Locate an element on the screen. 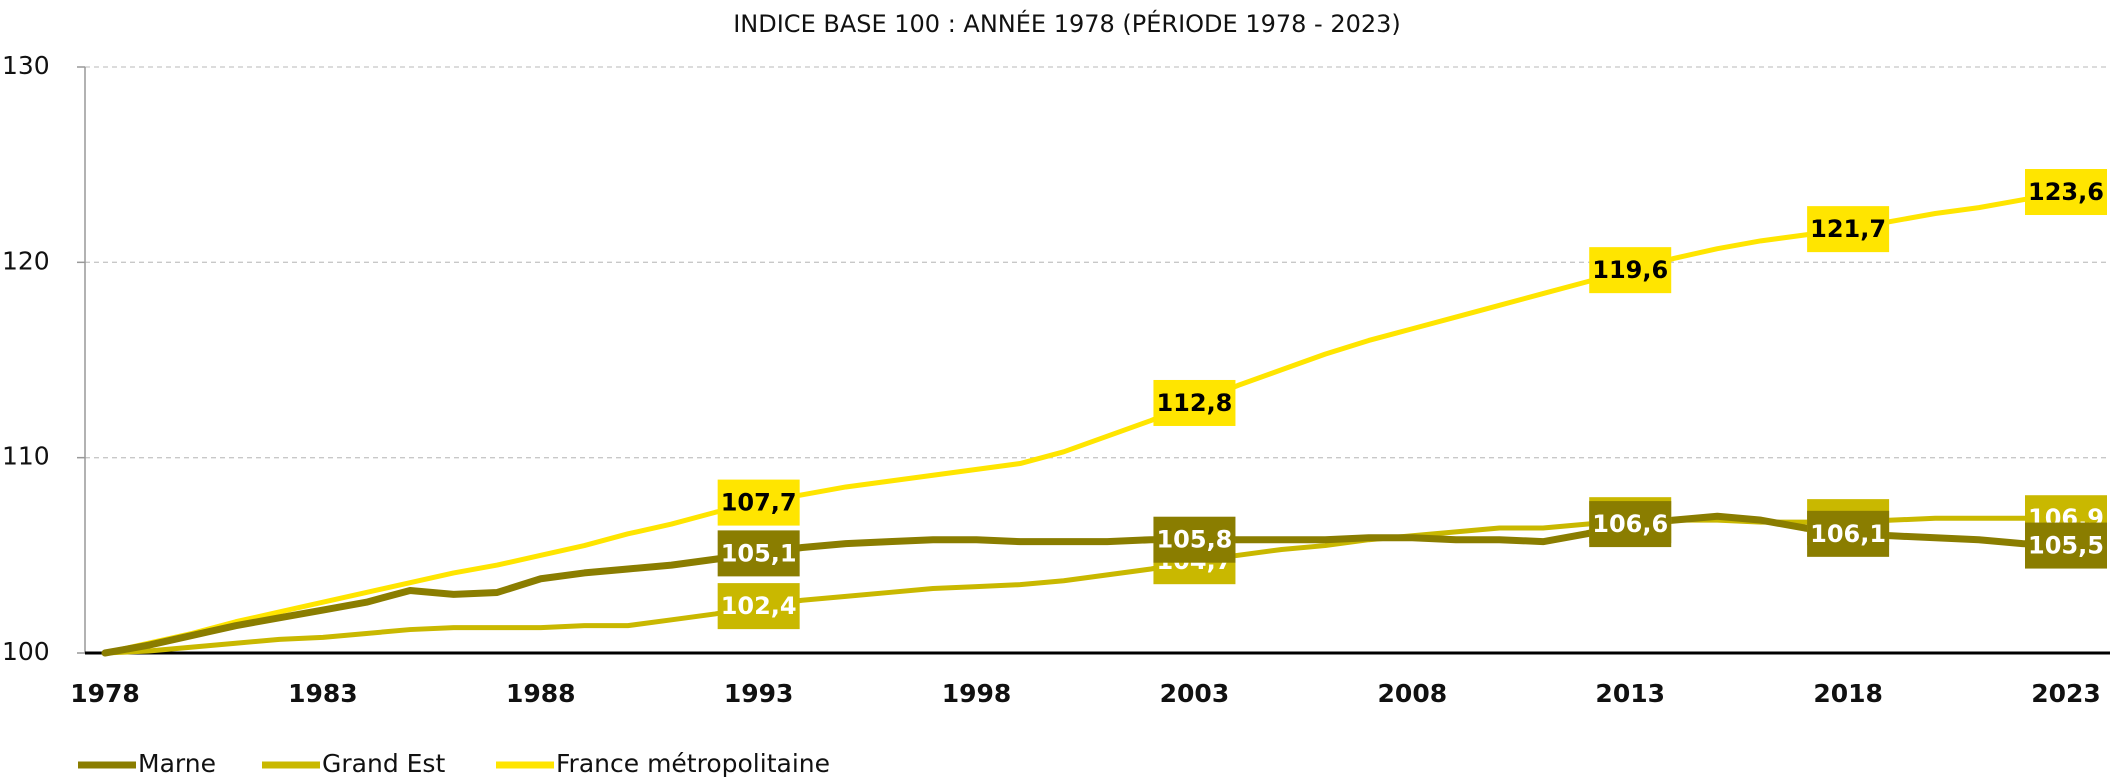  data-label: 106,1 is located at coordinates (1848, 534).